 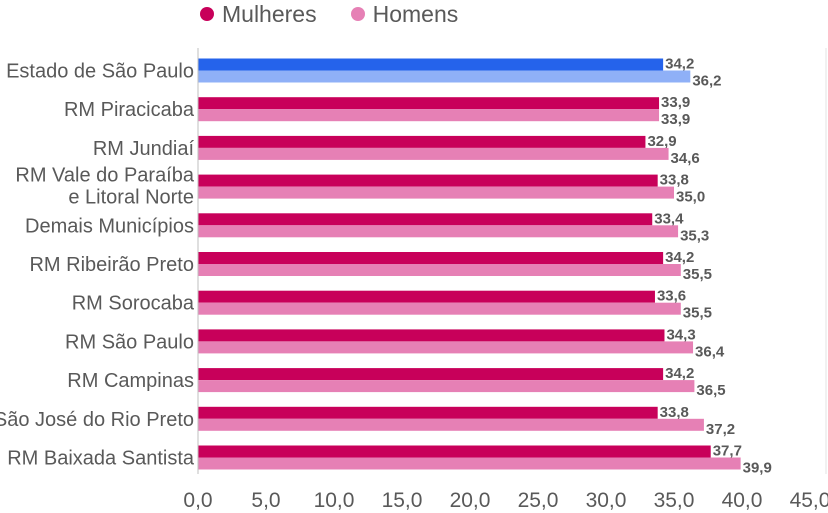 What do you see at coordinates (470, 500) in the screenshot?
I see `x-tick-label: 20,0` at bounding box center [470, 500].